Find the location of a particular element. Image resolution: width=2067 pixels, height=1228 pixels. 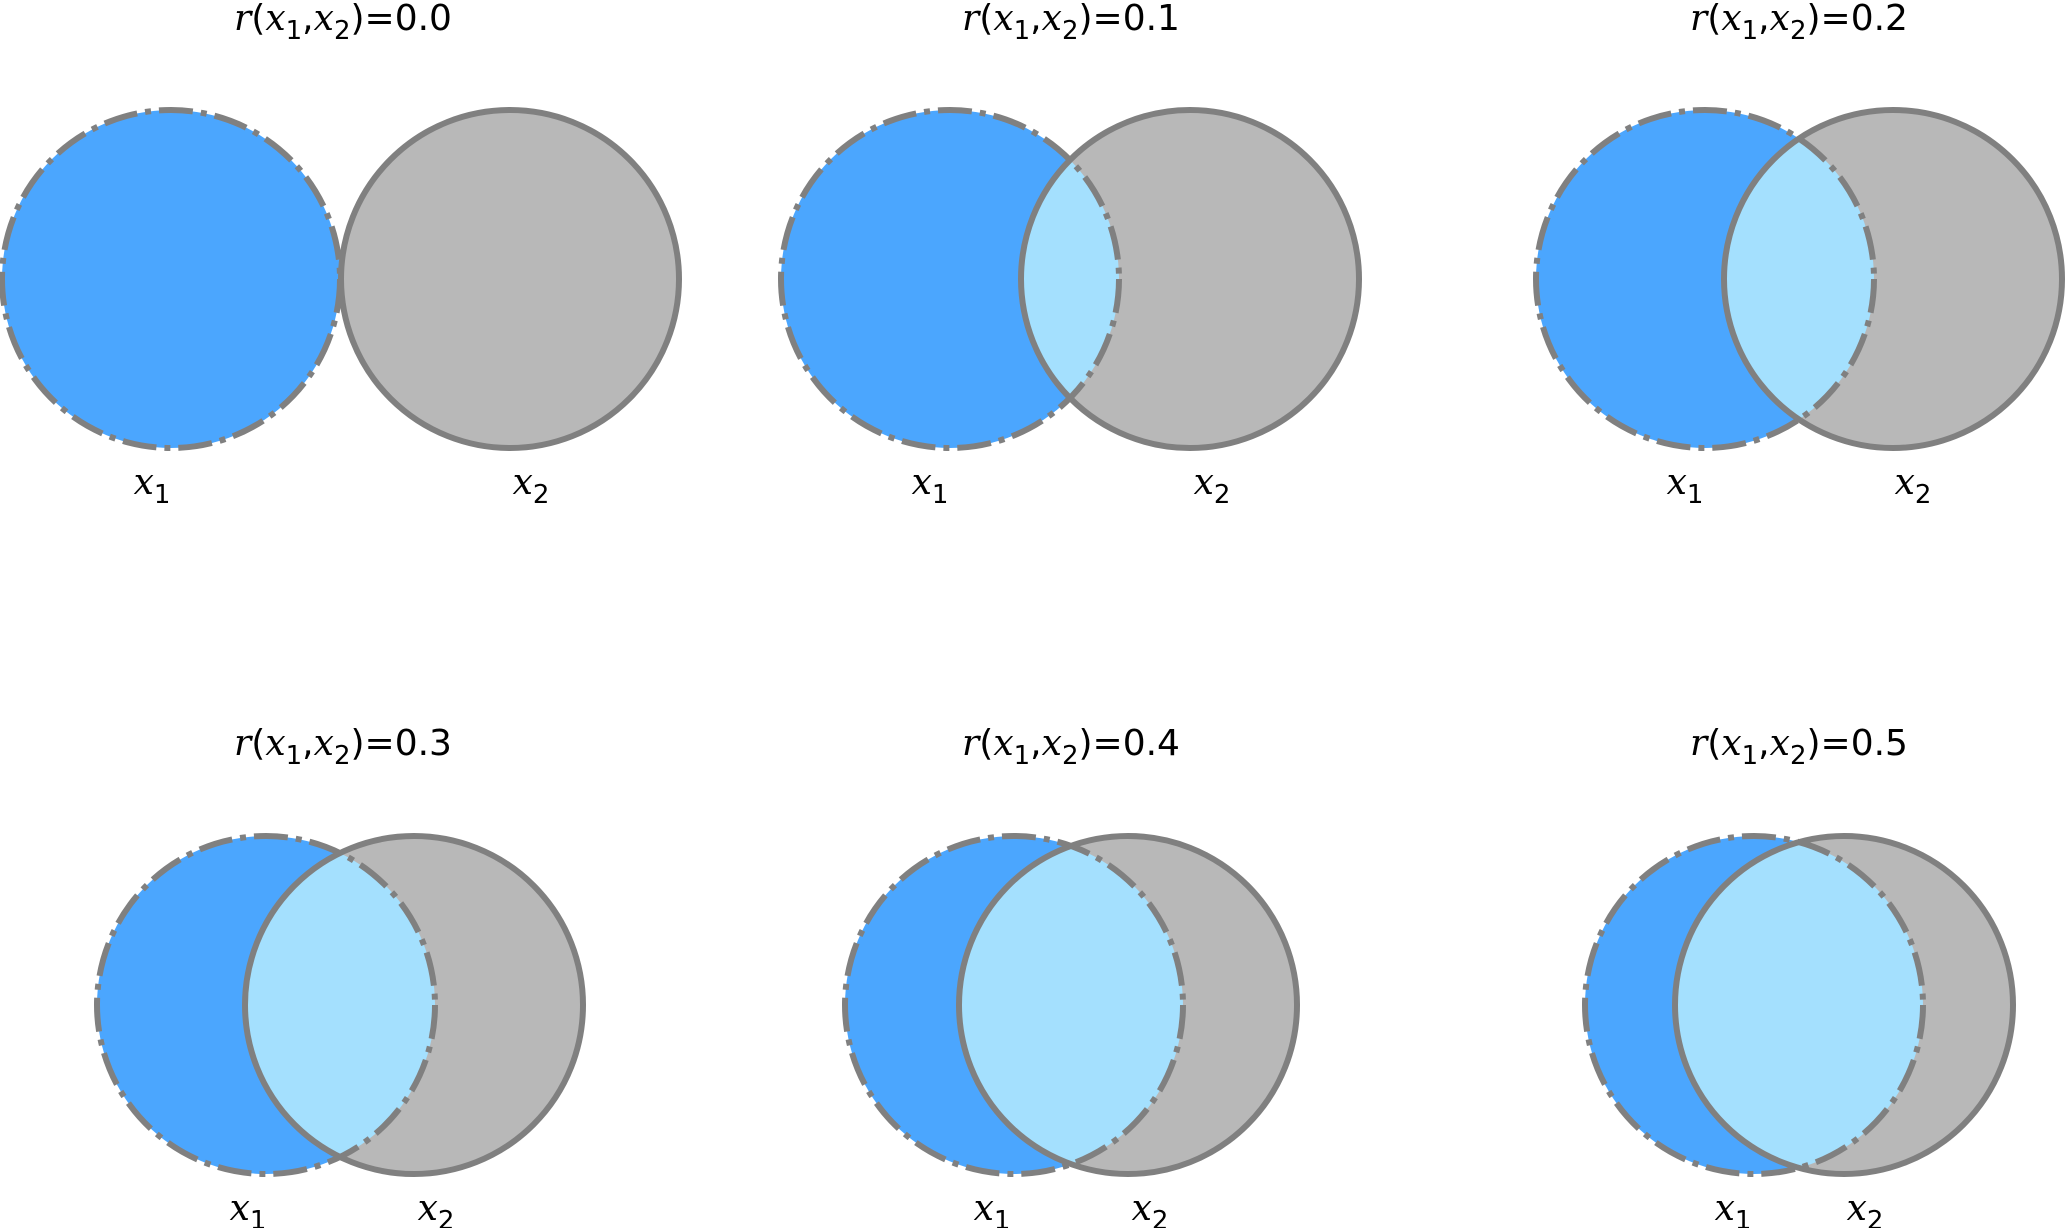

venn-panel: r(x1,x2)=0.4 x1 x2 is located at coordinates (1071, 975).